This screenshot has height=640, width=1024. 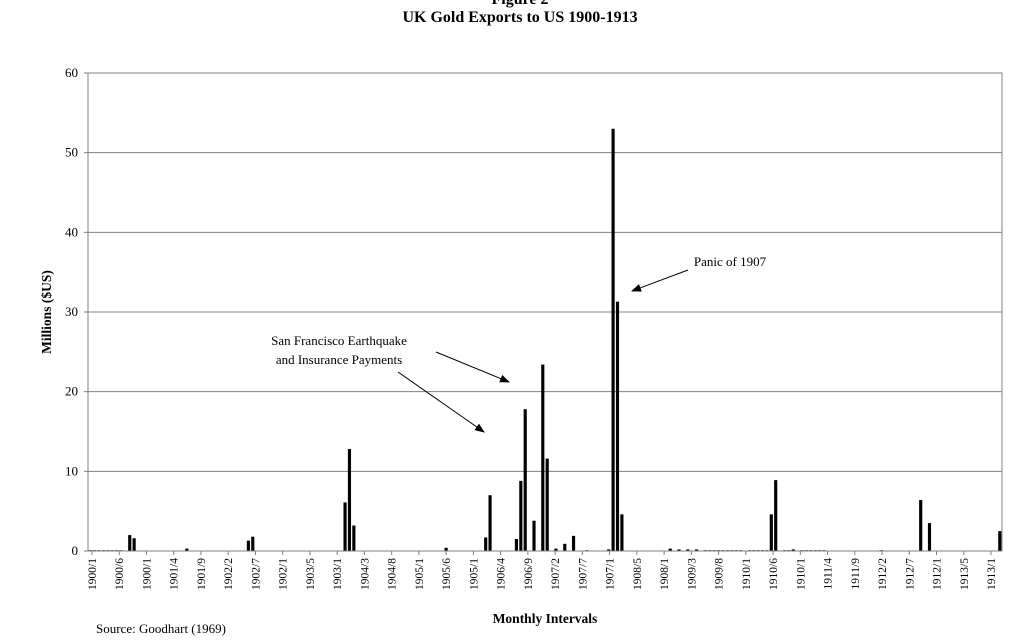 I want to click on annotation-panic-1907: Panic of 1907, so click(x=699, y=273).